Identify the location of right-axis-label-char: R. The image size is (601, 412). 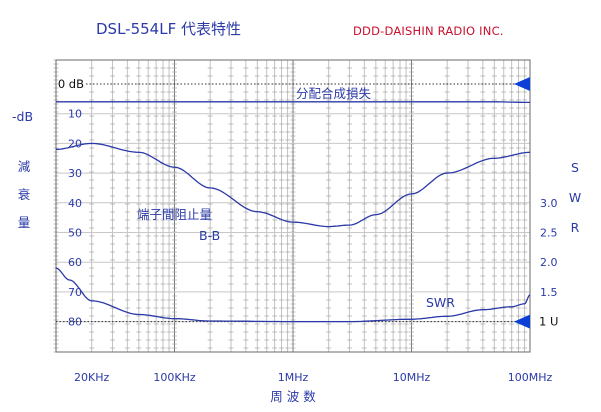
(575, 227).